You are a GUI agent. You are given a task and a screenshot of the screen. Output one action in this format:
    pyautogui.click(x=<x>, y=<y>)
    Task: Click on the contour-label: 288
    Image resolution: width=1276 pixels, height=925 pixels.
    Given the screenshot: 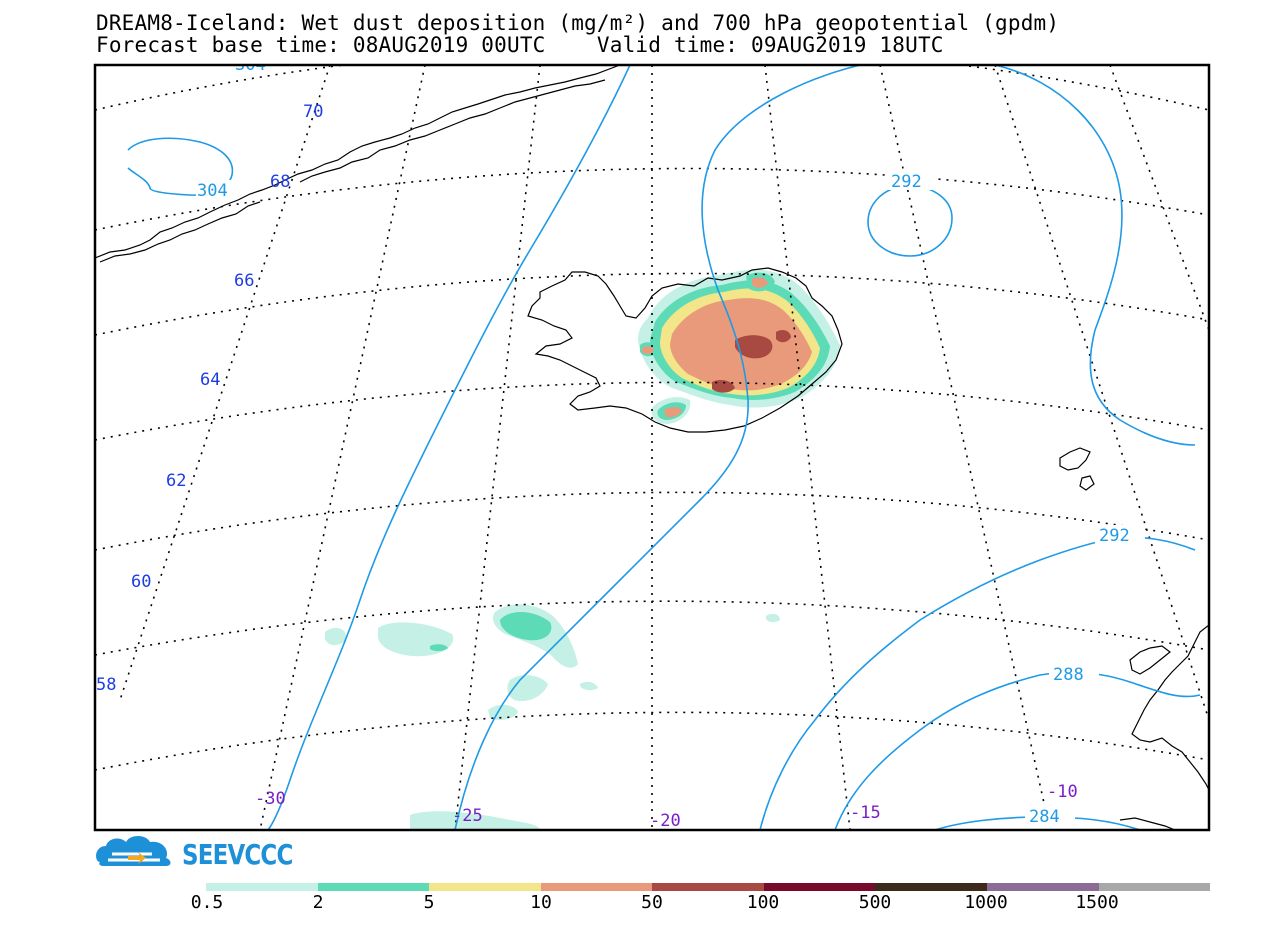 What is the action you would take?
    pyautogui.click(x=1068, y=675)
    